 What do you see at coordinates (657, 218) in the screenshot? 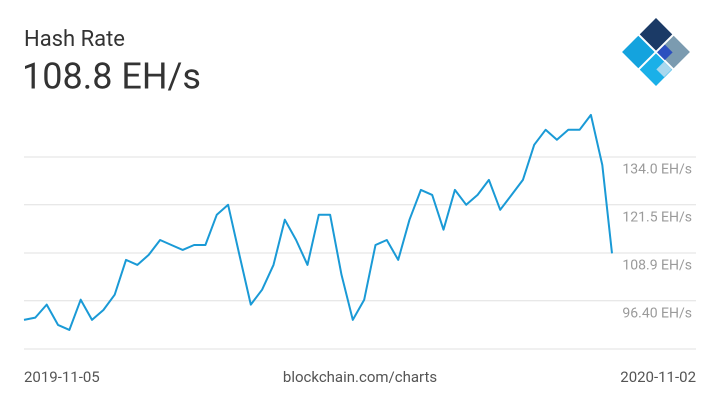
I see `y-tick-label: 121.5 EH/s` at bounding box center [657, 218].